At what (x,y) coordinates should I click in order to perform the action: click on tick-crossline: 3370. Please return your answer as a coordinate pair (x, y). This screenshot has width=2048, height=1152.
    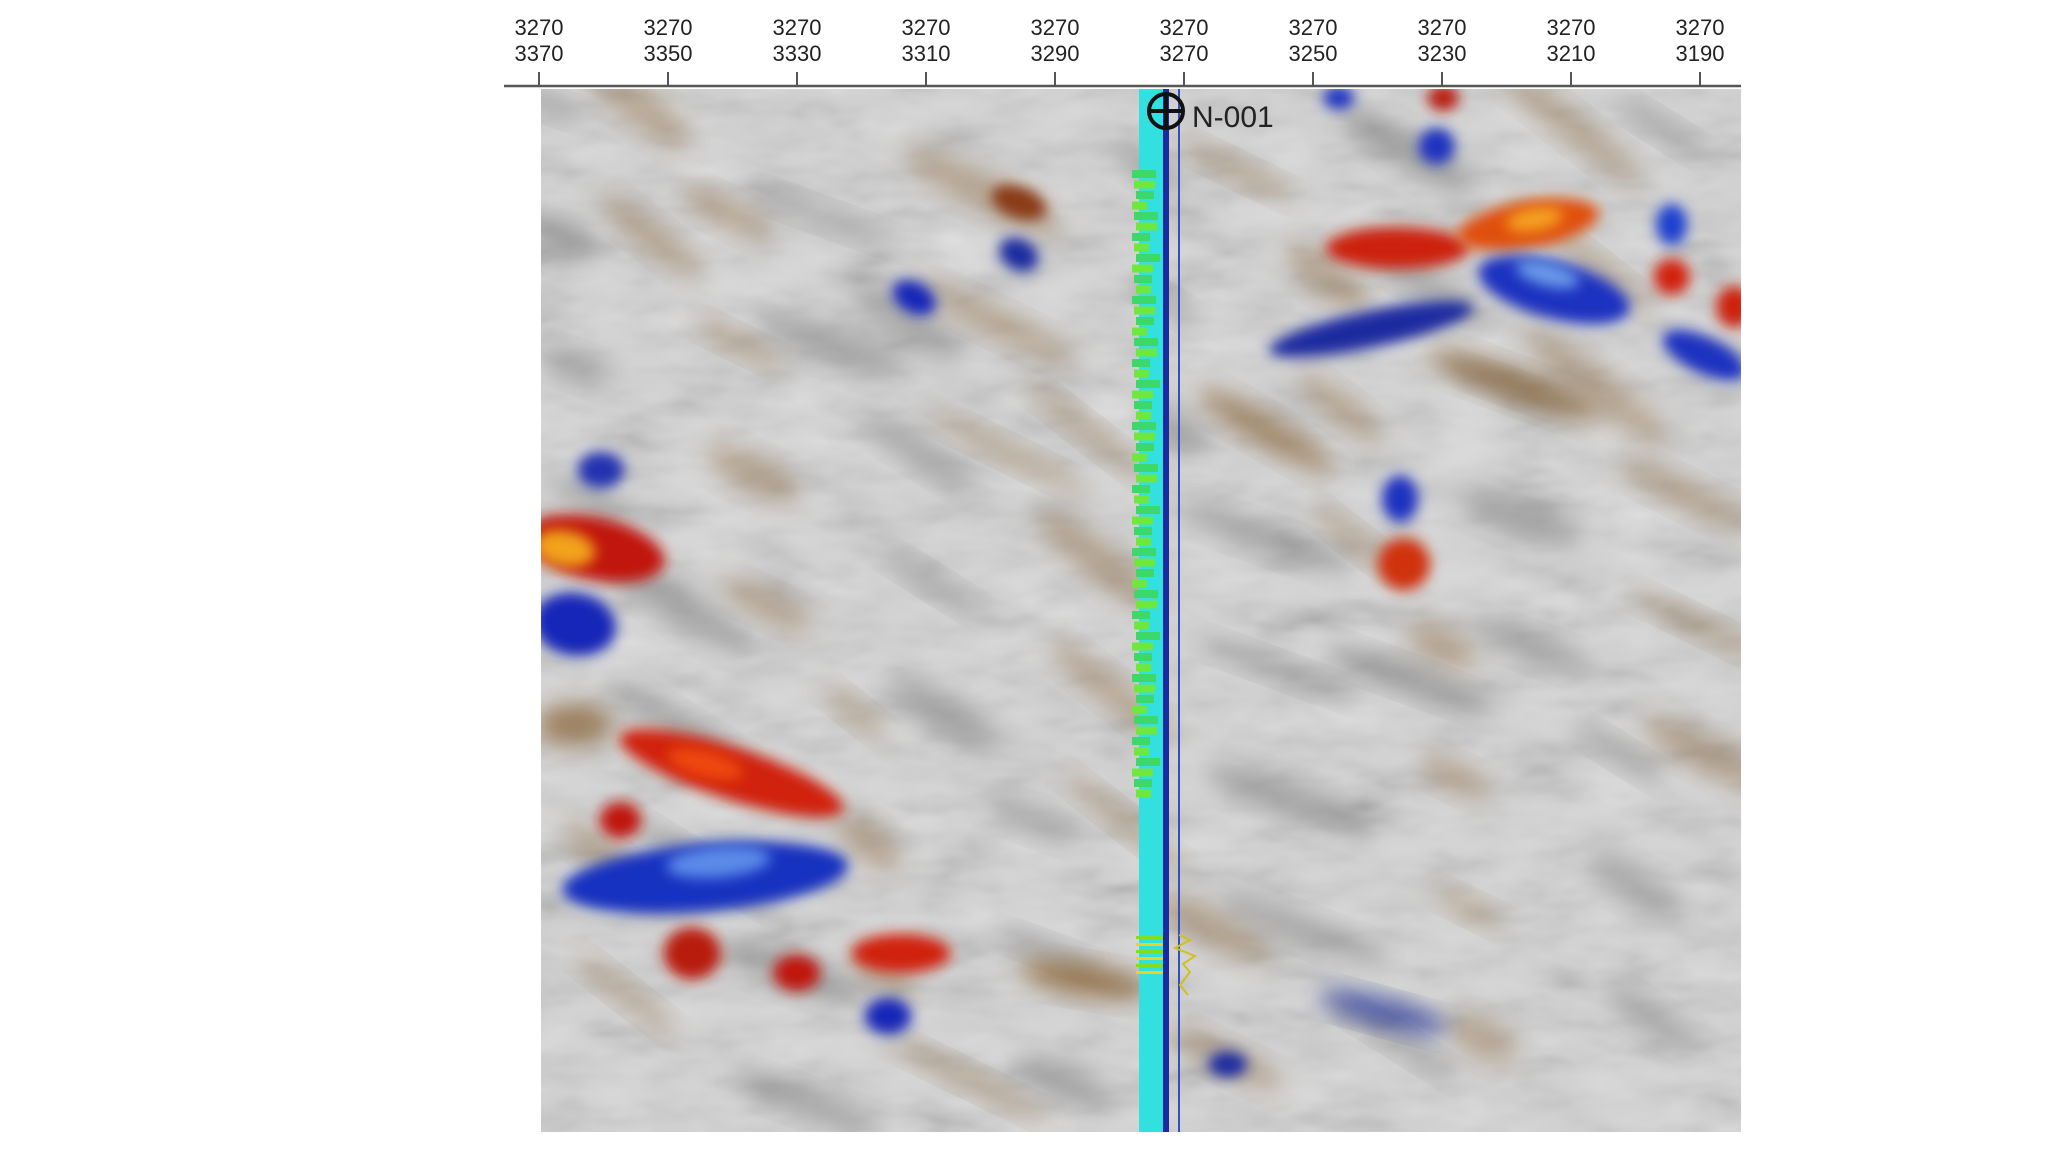
    Looking at the image, I should click on (539, 53).